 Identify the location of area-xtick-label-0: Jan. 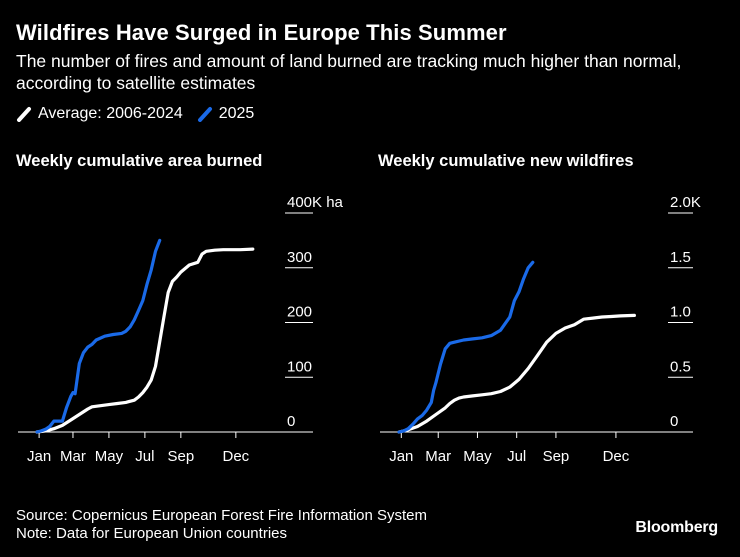
(39, 456).